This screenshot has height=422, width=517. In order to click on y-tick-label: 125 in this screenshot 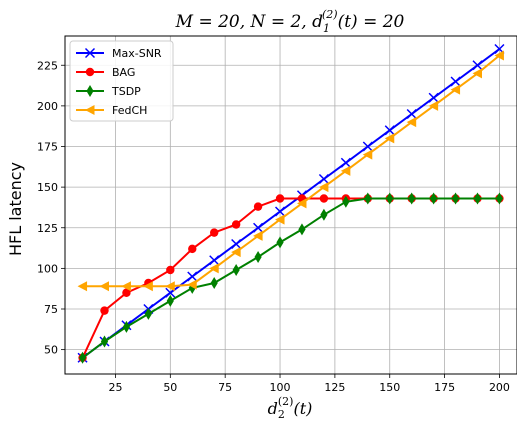, I will do `click(47, 228)`.